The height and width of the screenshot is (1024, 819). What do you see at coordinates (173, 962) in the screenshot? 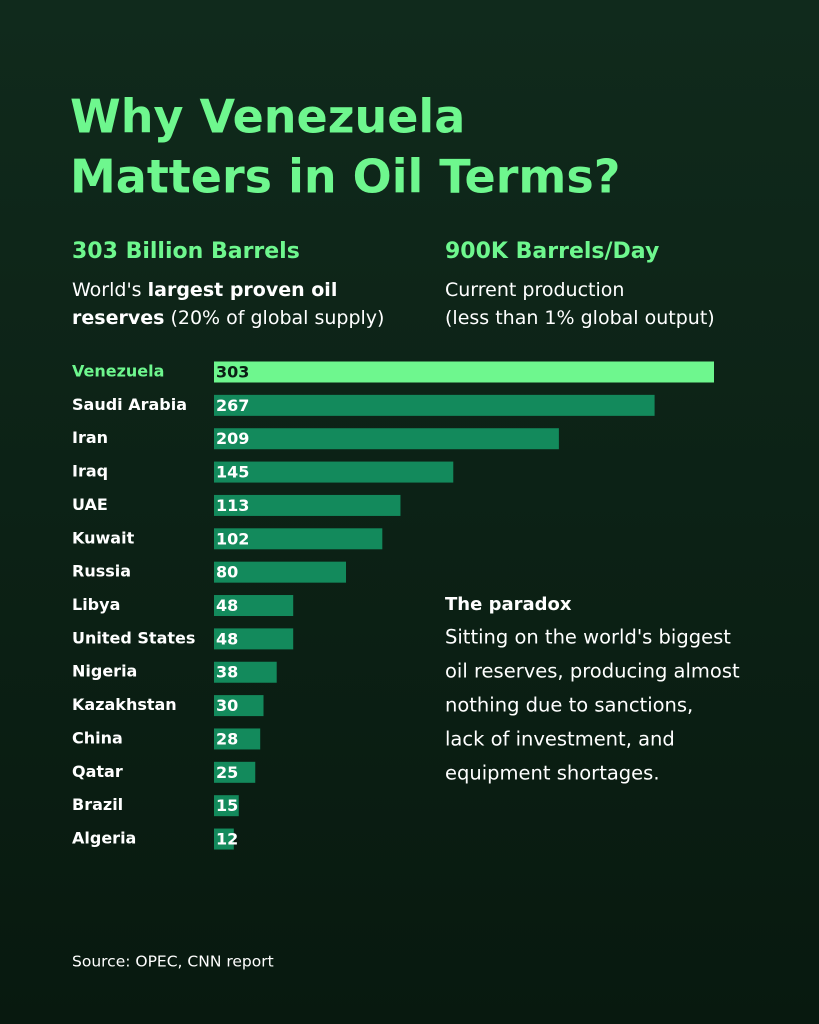
I see `source: Source: OPEC, CNN report` at bounding box center [173, 962].